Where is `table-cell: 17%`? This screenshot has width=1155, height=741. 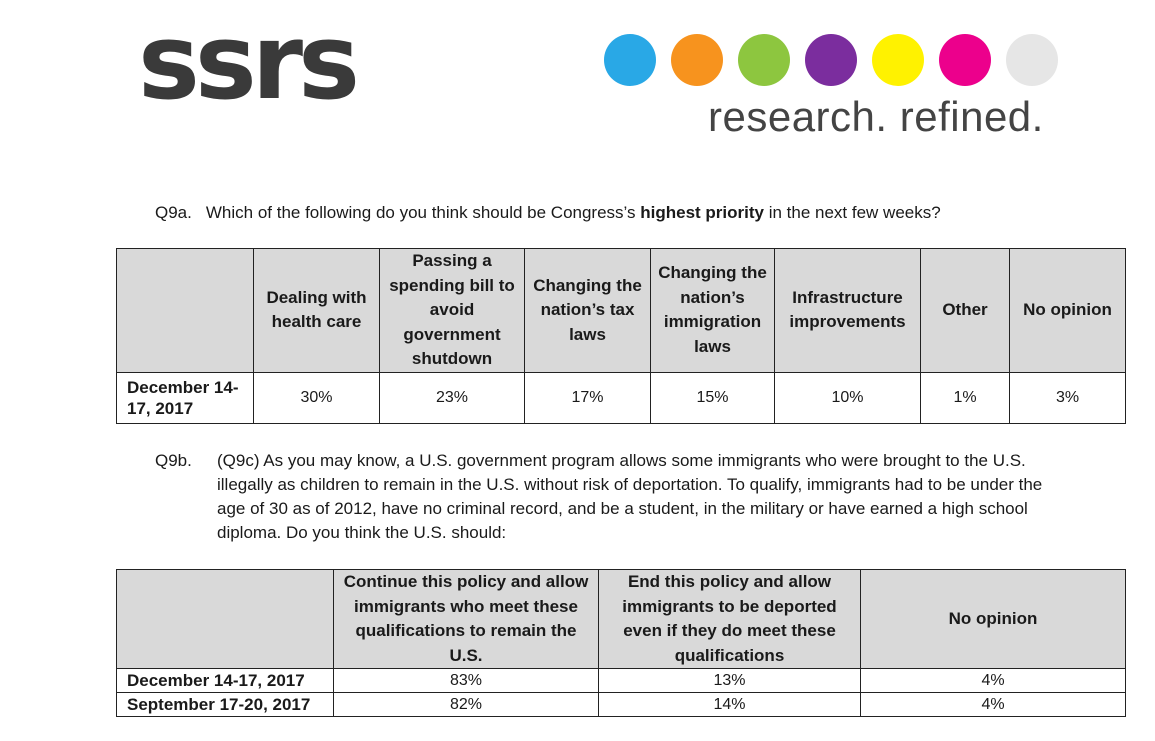 table-cell: 17% is located at coordinates (587, 397).